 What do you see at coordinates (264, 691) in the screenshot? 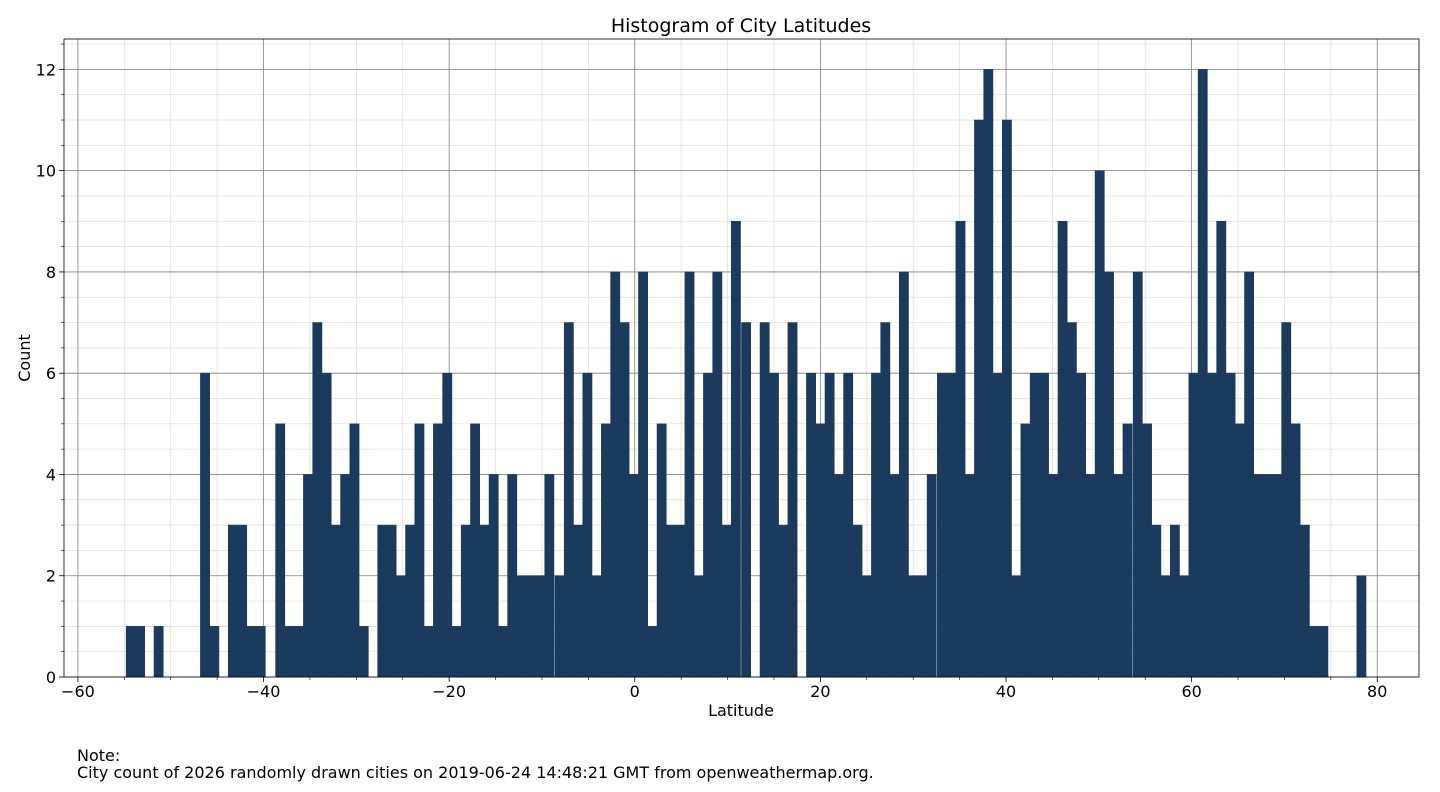
I see `x-tick-label: −40` at bounding box center [264, 691].